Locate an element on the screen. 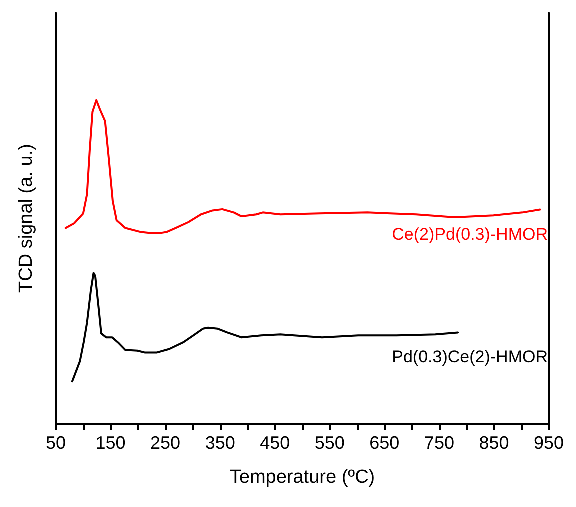 The image size is (576, 507). x-tick-label: 750 is located at coordinates (439, 443).